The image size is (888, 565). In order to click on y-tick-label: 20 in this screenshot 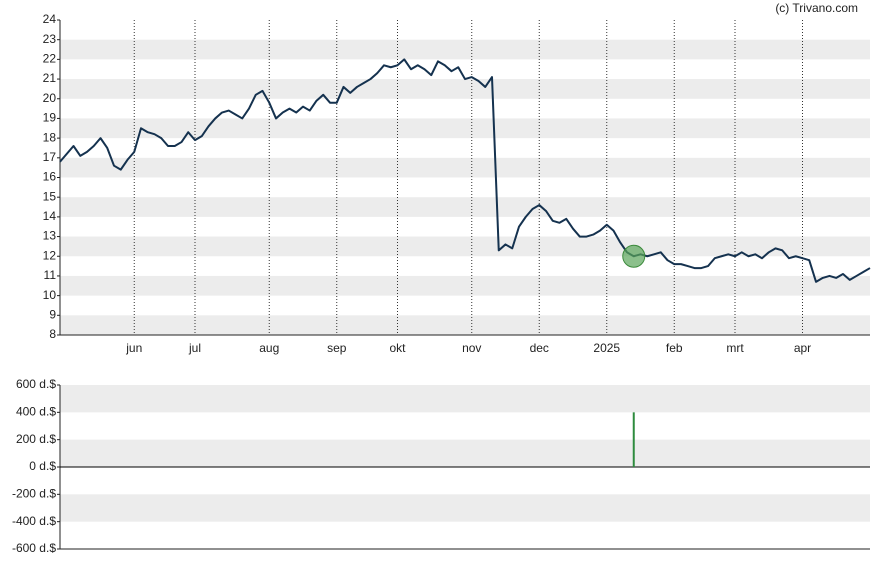, I will do `click(50, 98)`.